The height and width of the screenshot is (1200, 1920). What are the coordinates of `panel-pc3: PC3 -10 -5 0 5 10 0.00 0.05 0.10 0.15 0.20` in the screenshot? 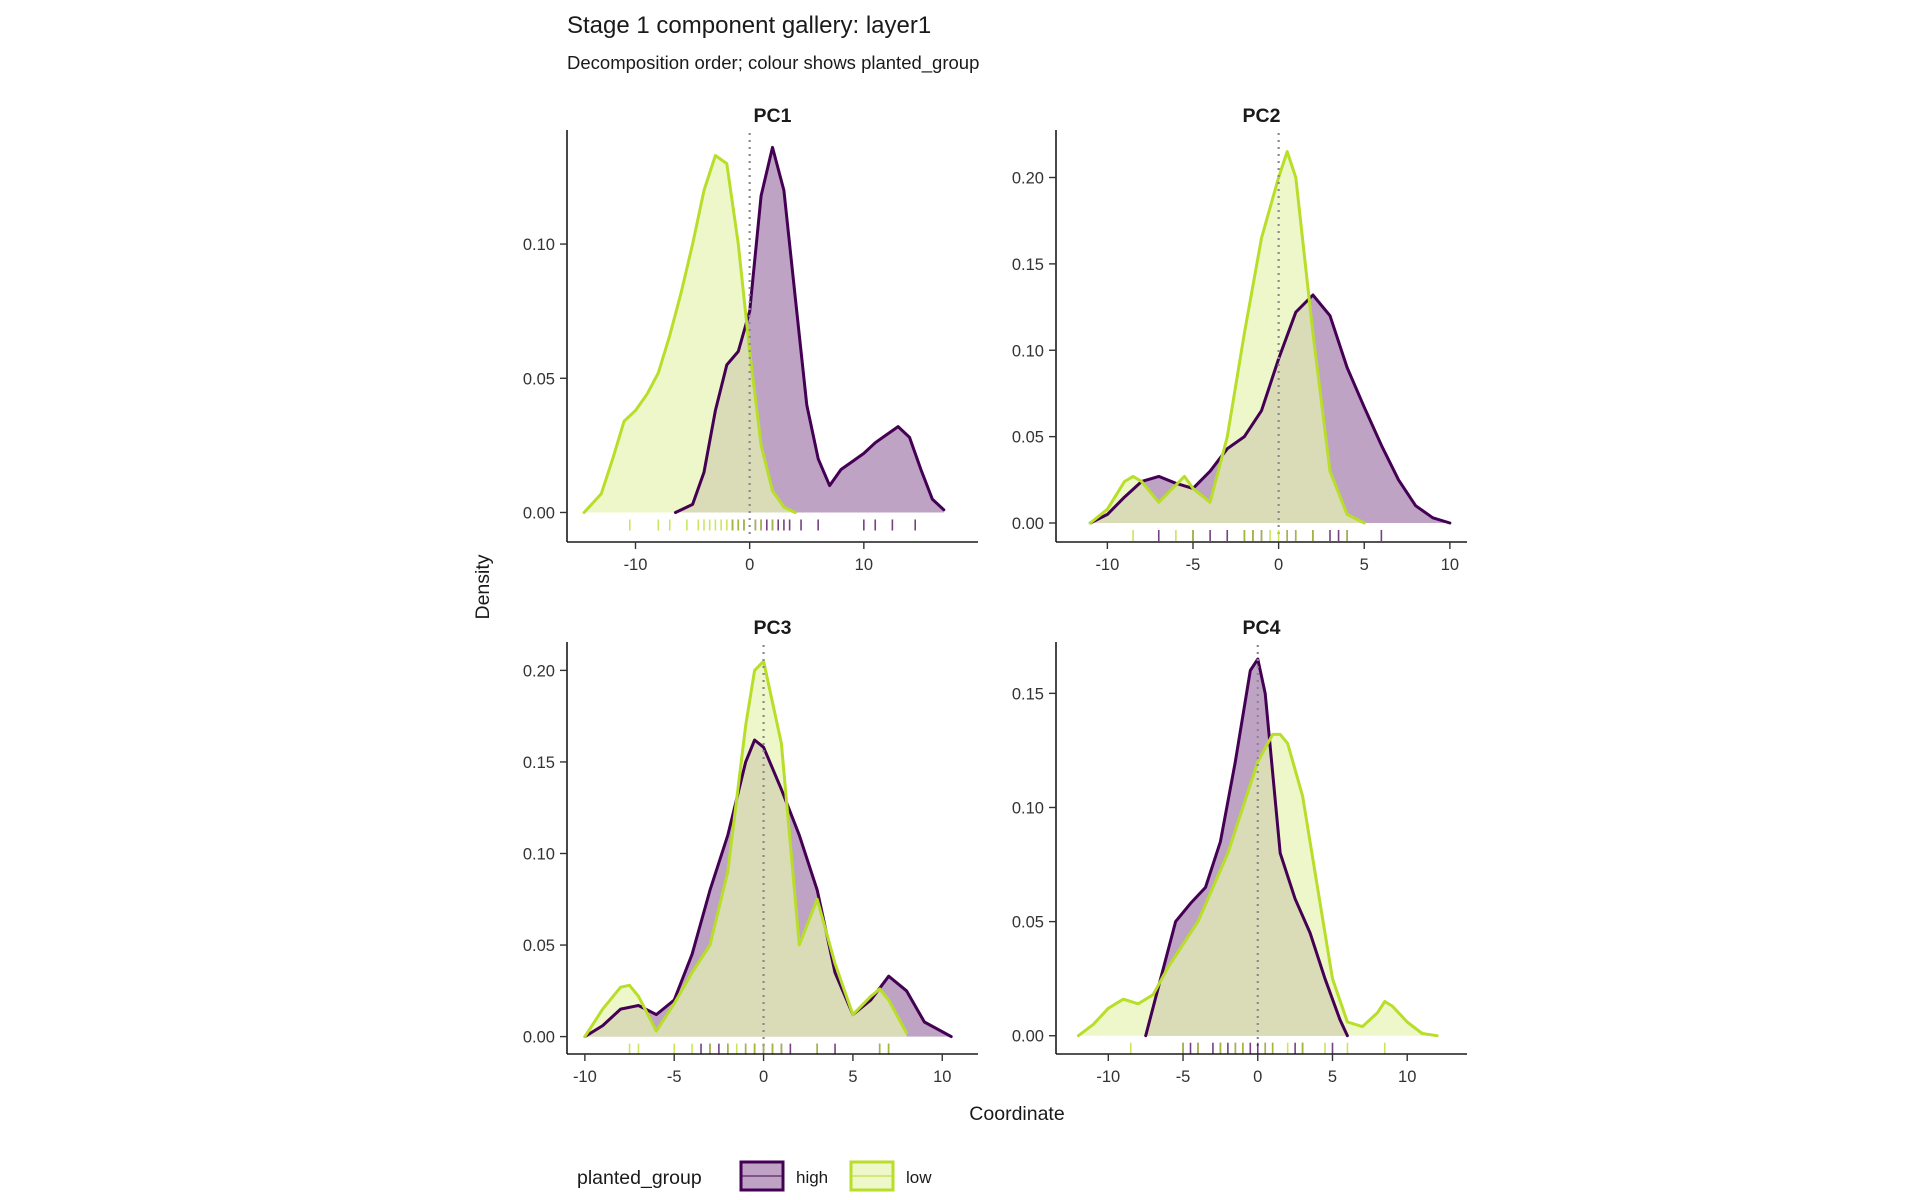 It's located at (750, 851).